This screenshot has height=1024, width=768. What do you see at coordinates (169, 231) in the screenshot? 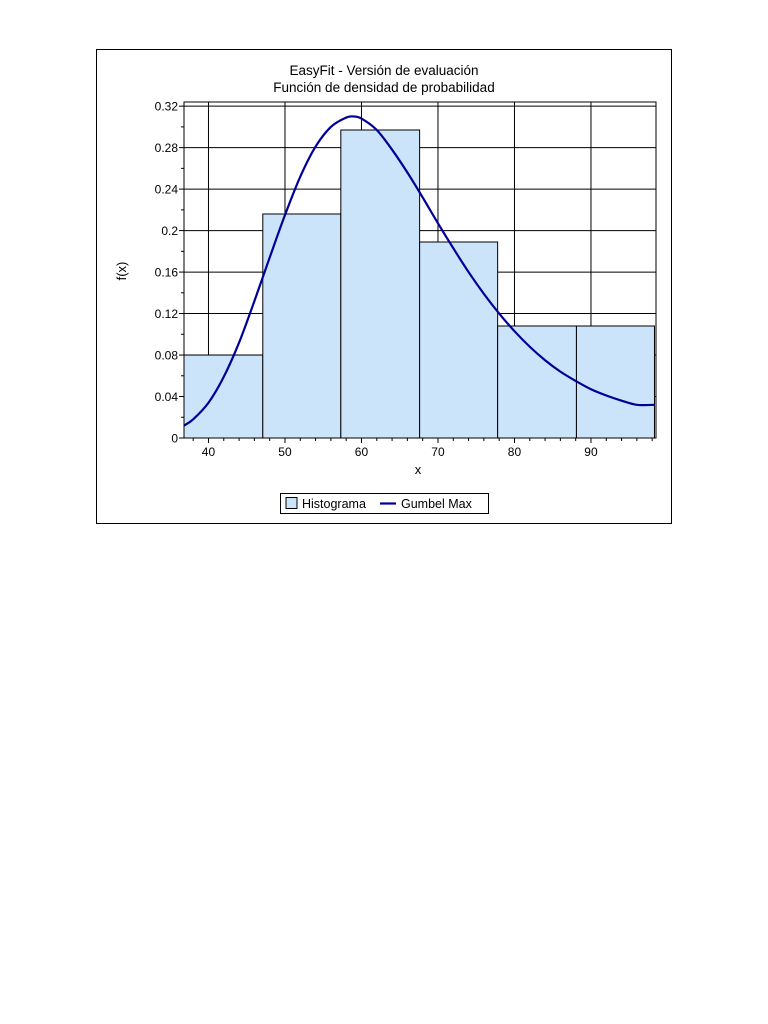
I see `y-tick-label-5: 0.2` at bounding box center [169, 231].